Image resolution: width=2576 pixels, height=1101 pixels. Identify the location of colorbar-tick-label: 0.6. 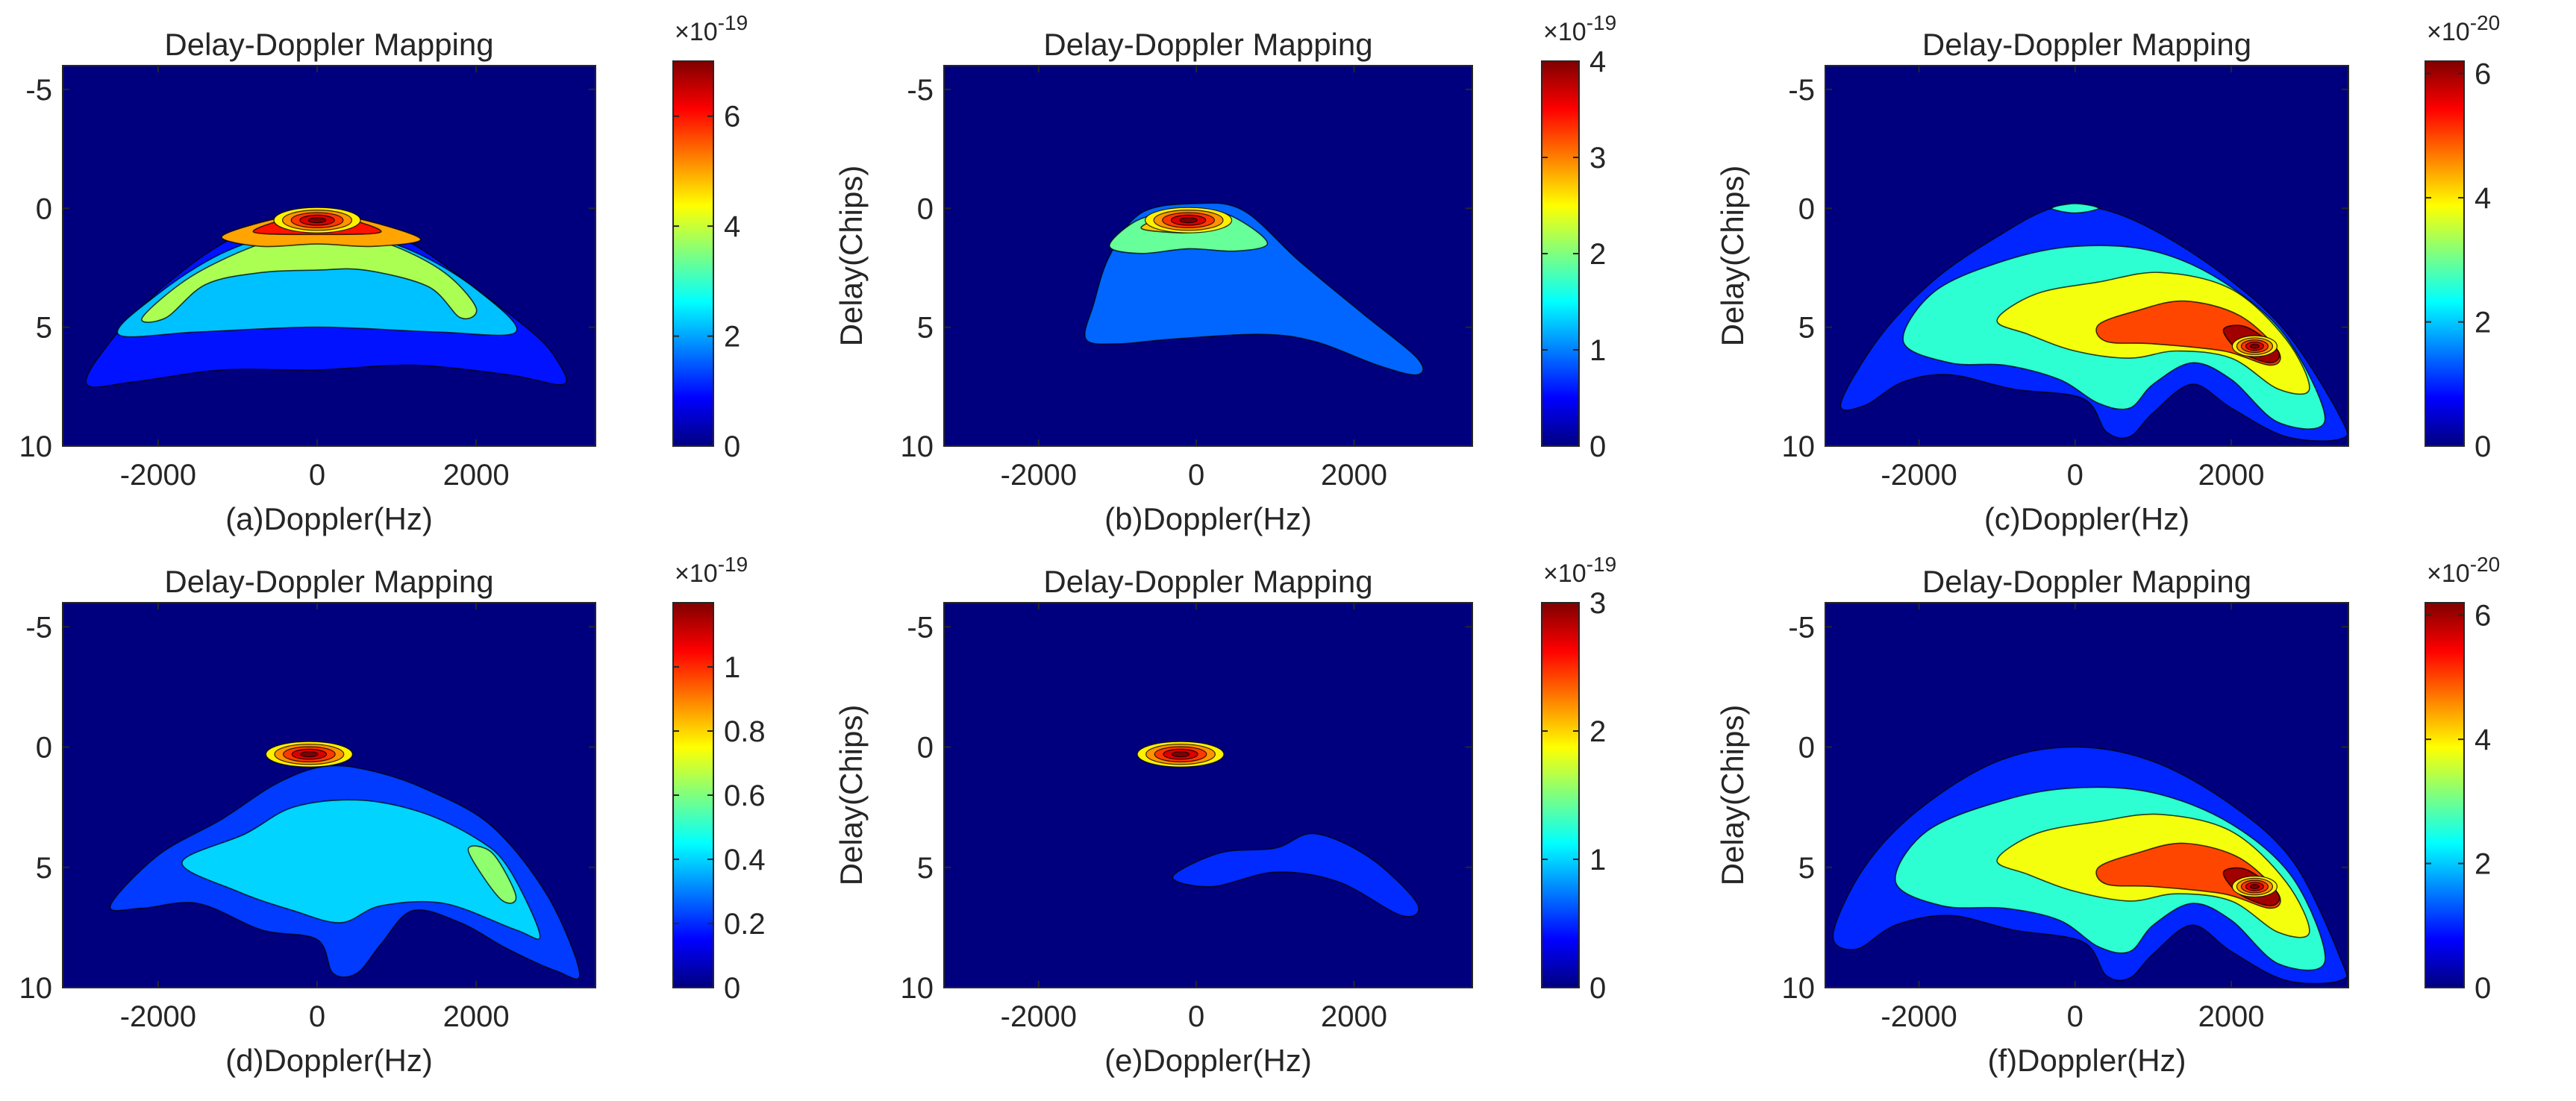
(745, 796).